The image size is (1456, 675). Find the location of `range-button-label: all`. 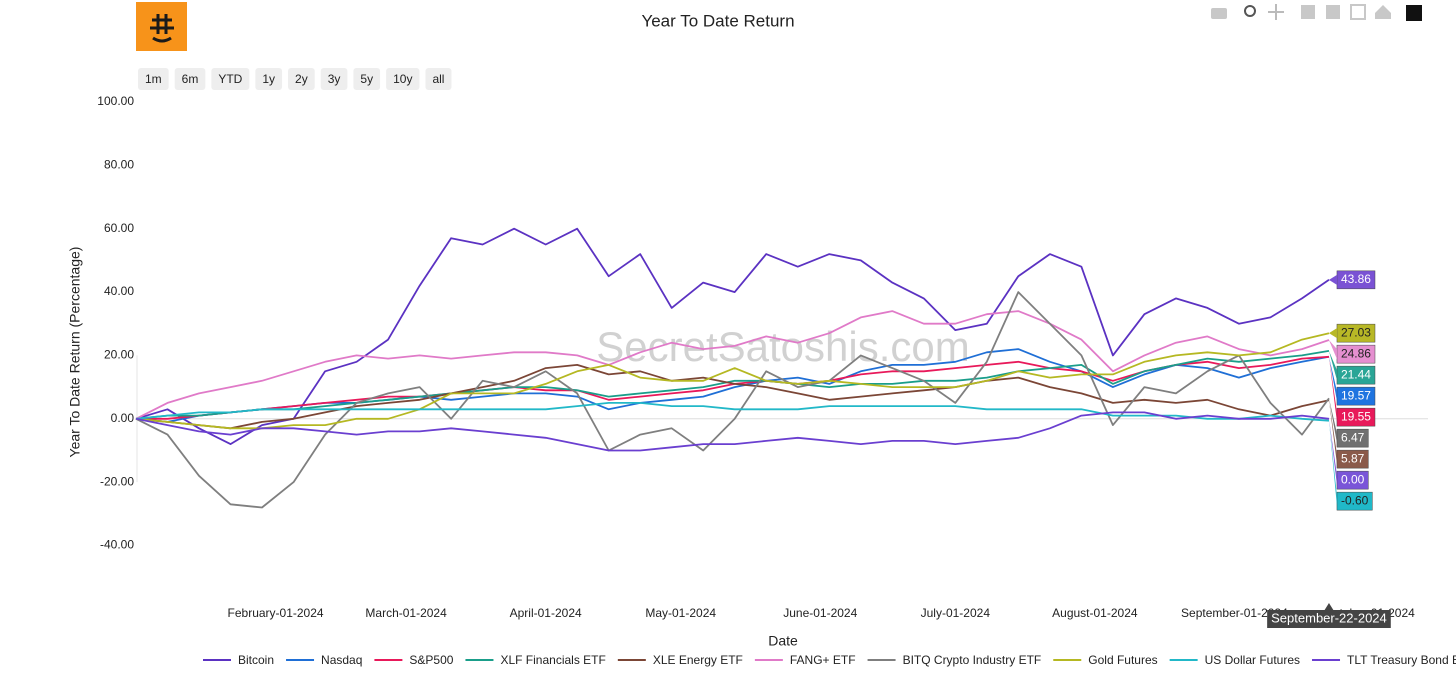

range-button-label: all is located at coordinates (438, 79).